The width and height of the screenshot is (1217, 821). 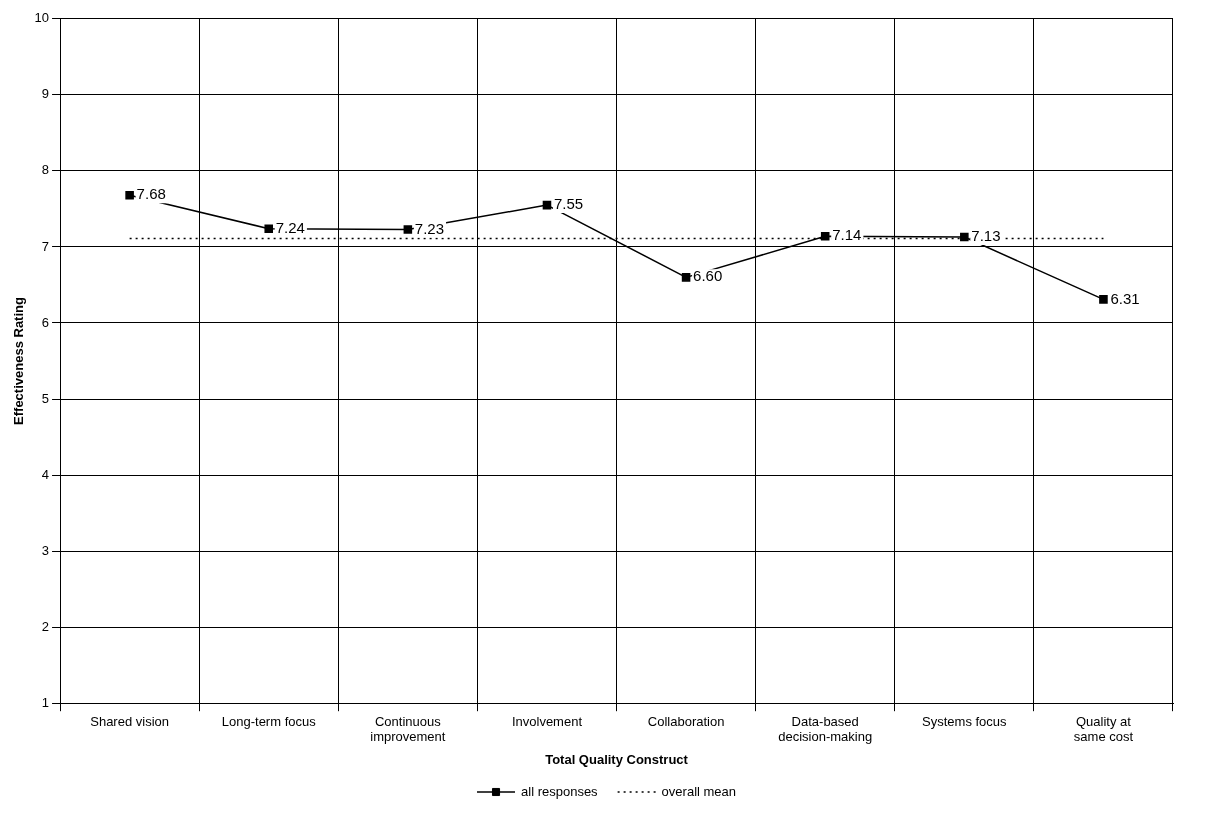 I want to click on y-axis-title: Effectiveness Rating, so click(x=19, y=361).